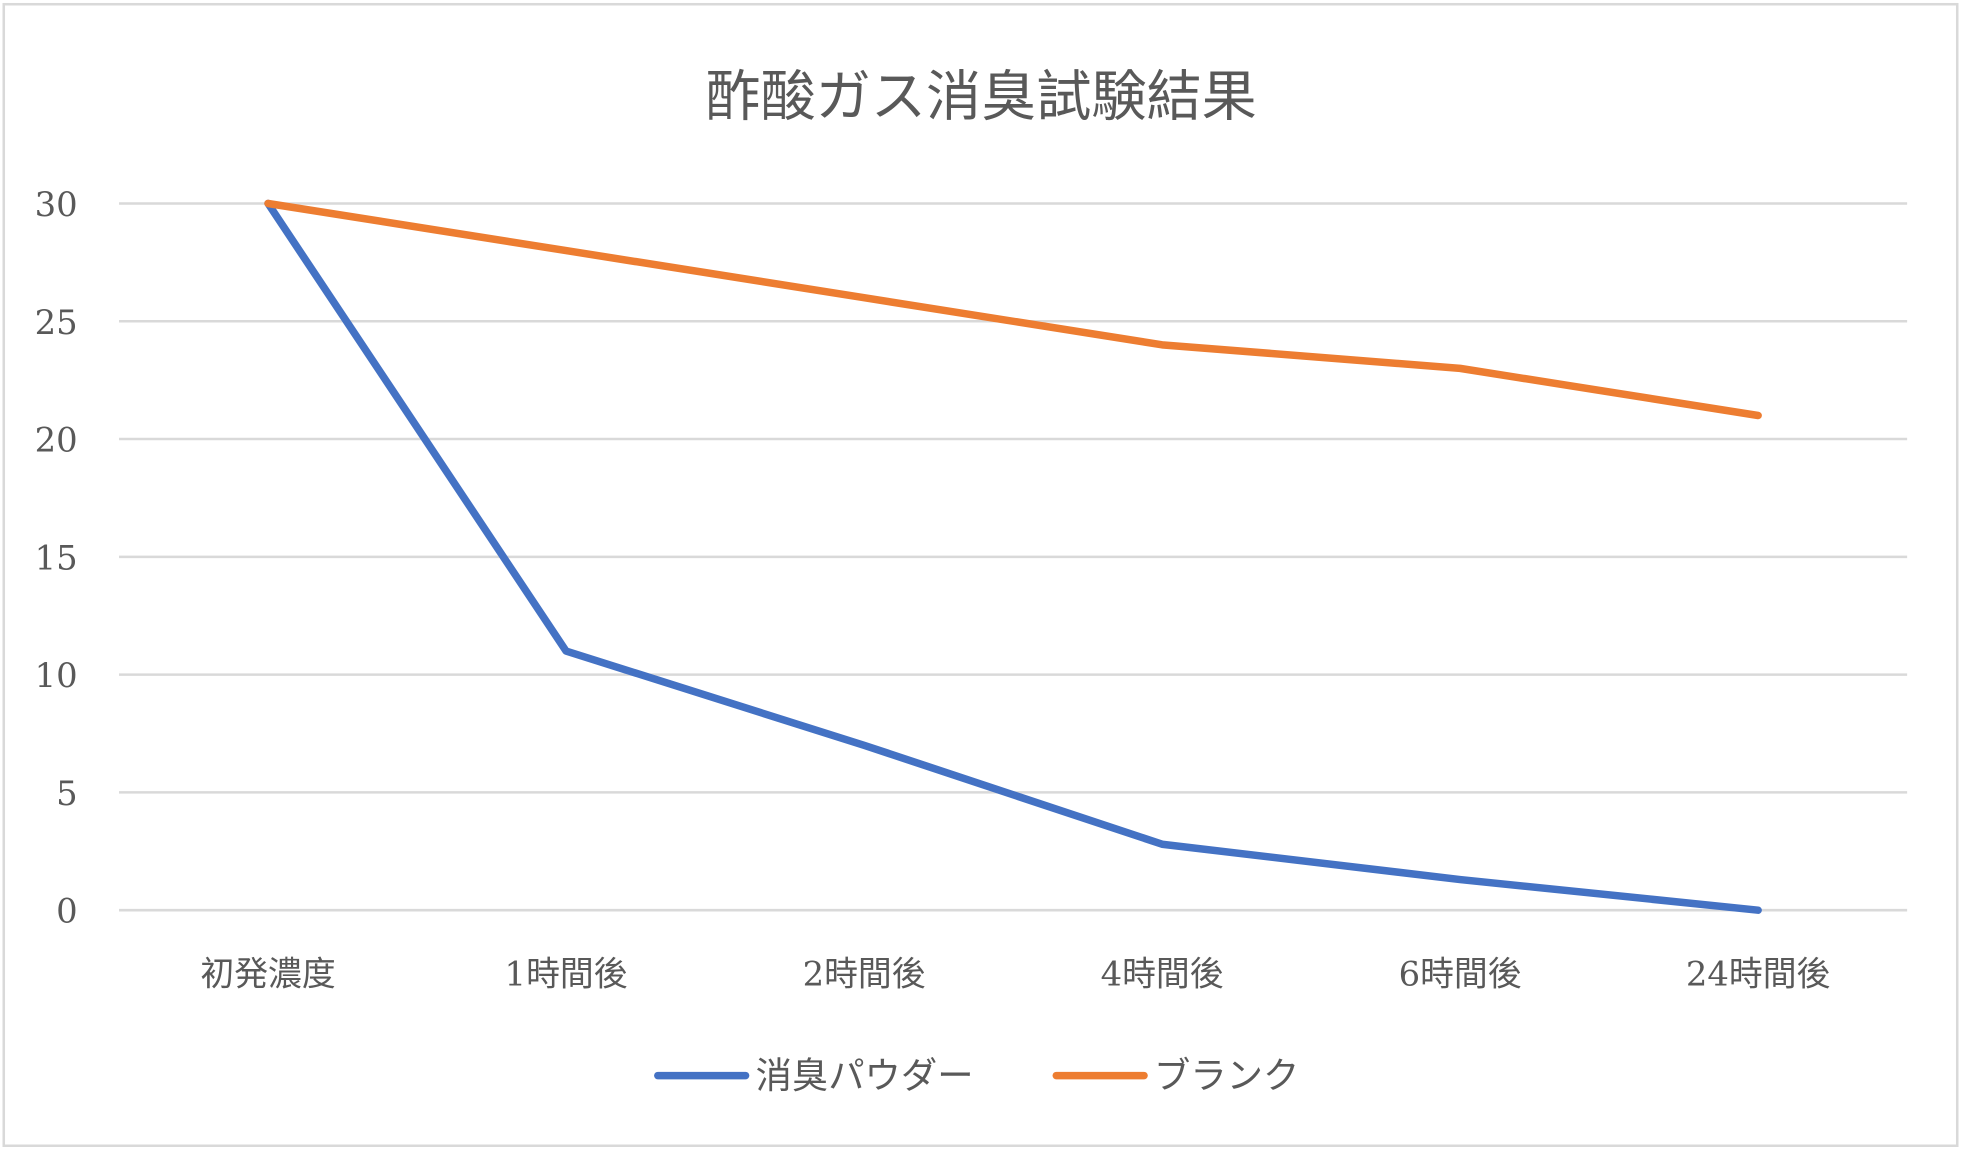  I want to click on x-tick-label: 2時間後, so click(864, 973).